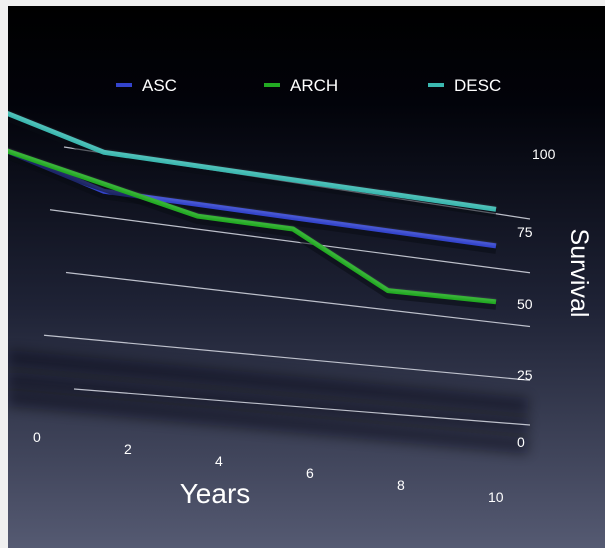 This screenshot has width=605, height=548. What do you see at coordinates (37, 437) in the screenshot?
I see `x-tick-0: 0` at bounding box center [37, 437].